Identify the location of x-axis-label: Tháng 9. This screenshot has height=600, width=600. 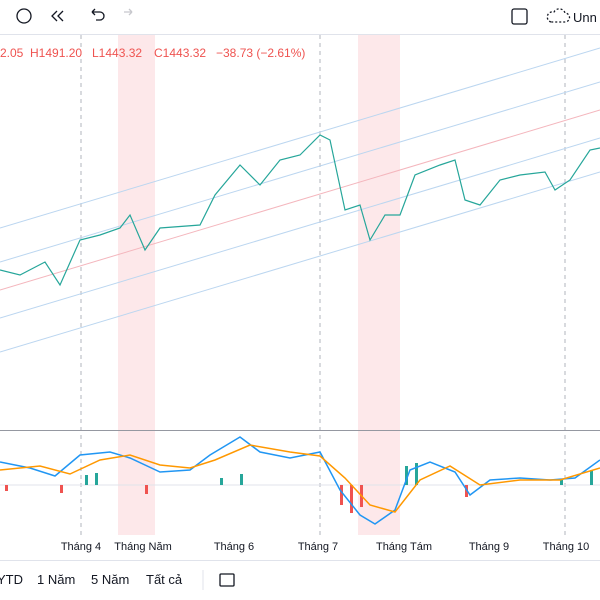
(489, 547).